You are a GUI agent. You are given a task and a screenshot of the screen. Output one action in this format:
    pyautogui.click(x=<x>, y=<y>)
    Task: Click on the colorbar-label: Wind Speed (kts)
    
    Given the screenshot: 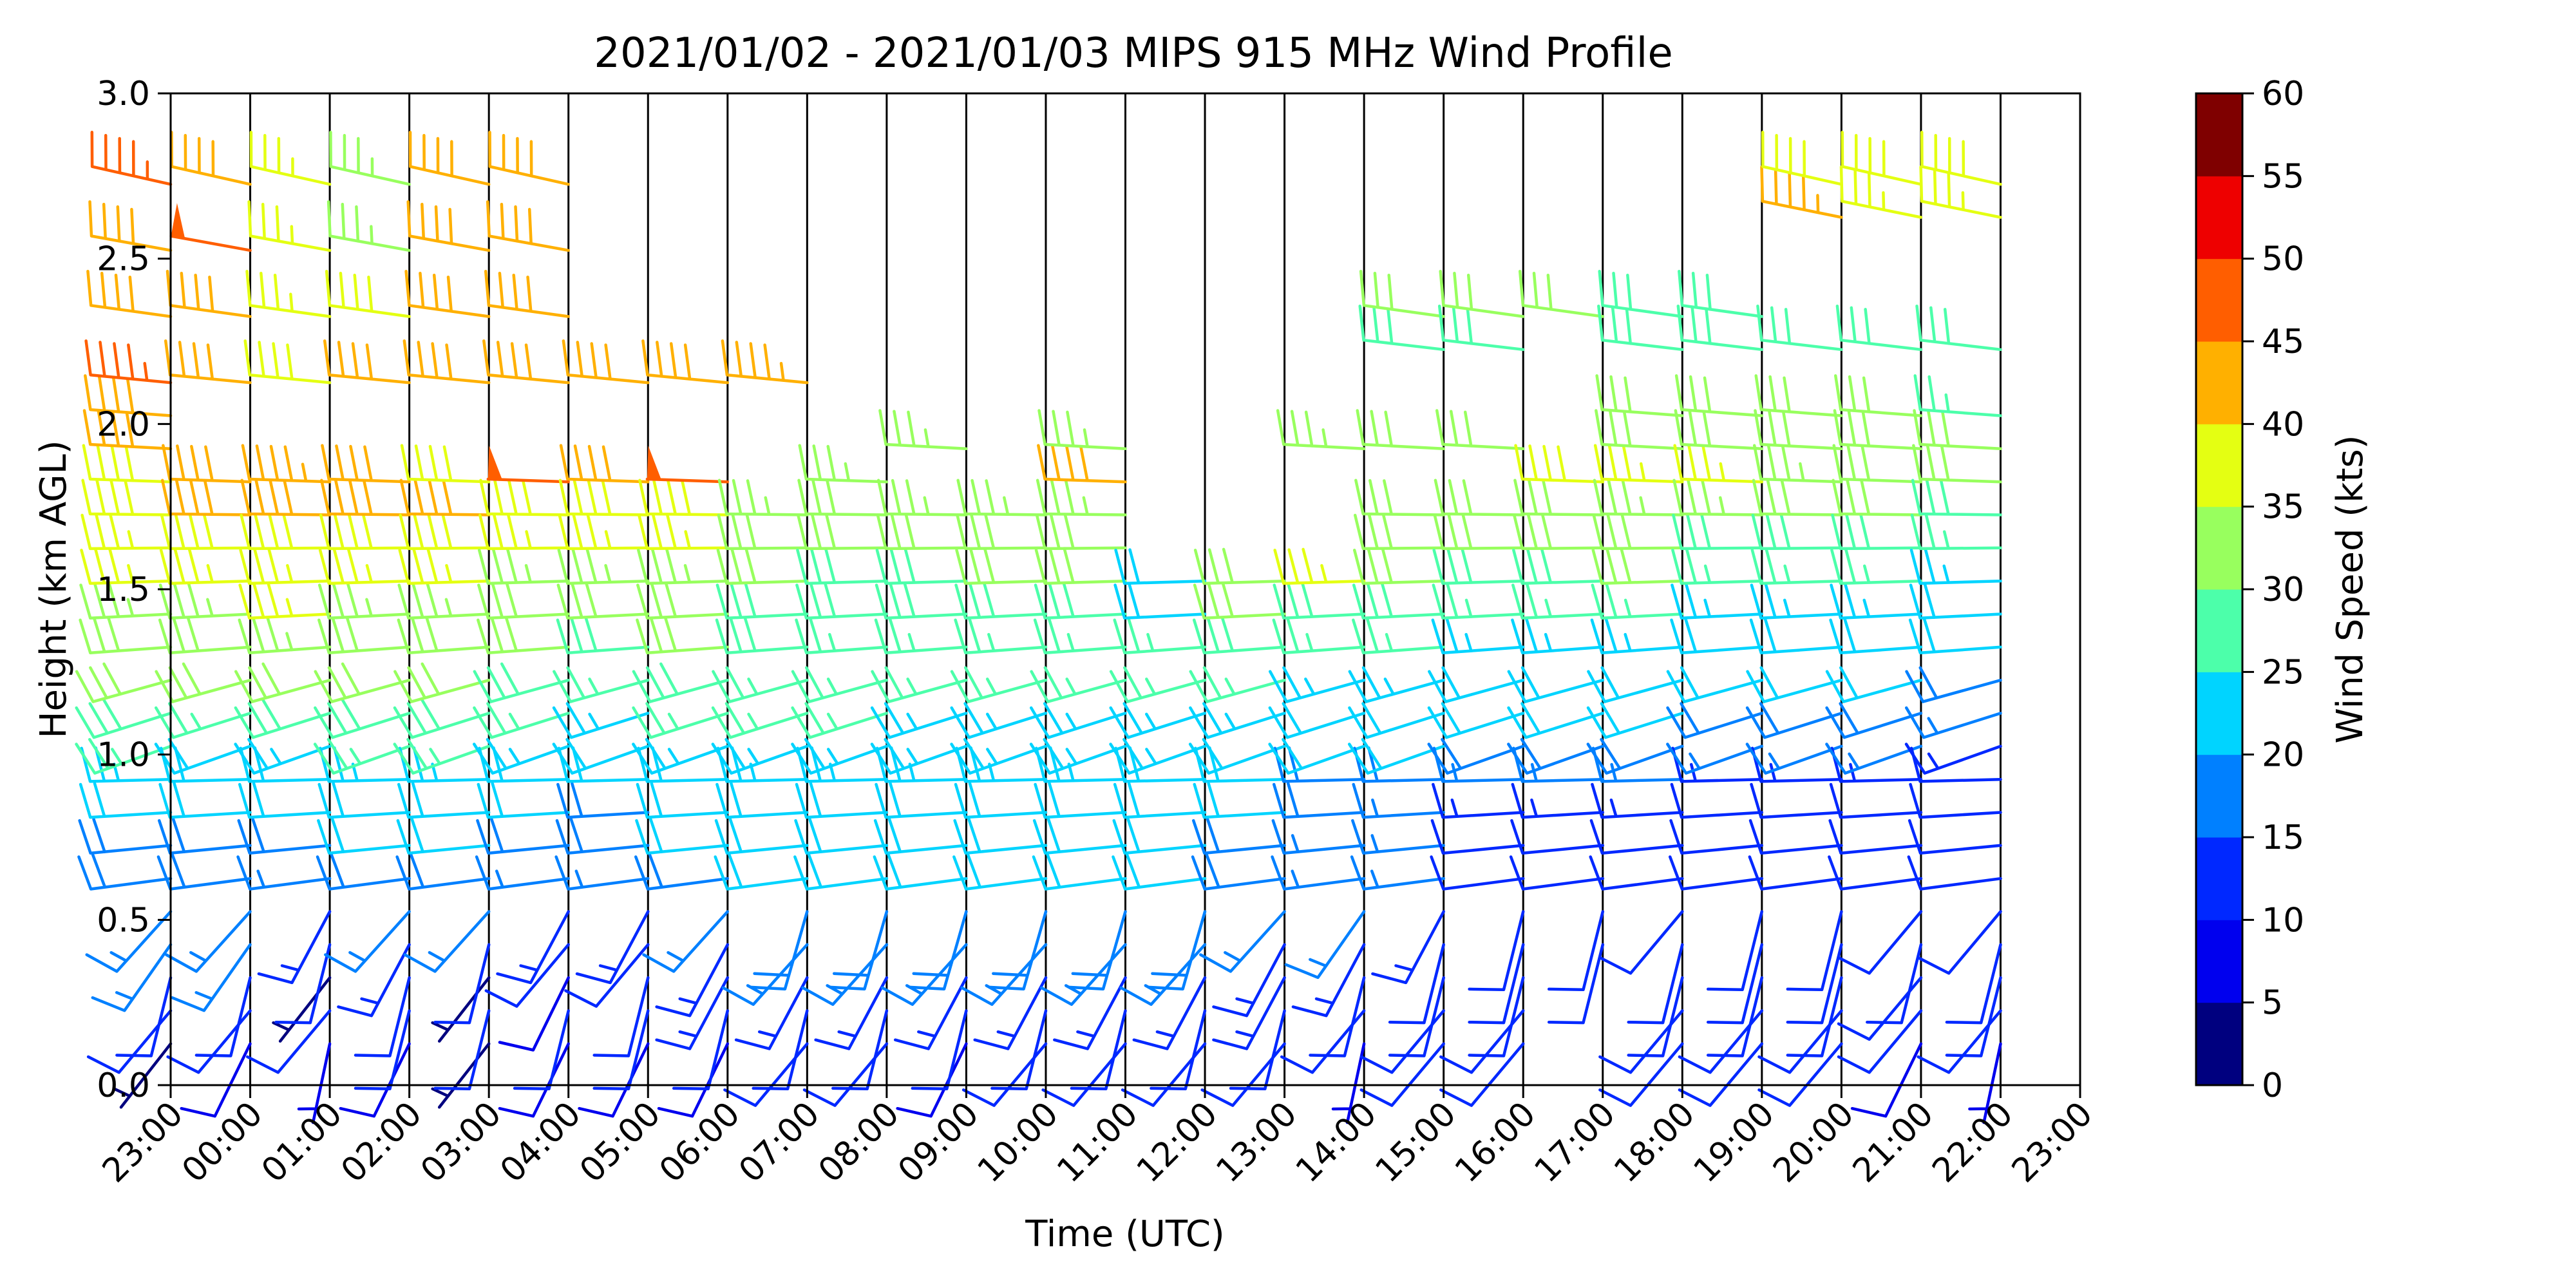 What is the action you would take?
    pyautogui.click(x=2350, y=589)
    